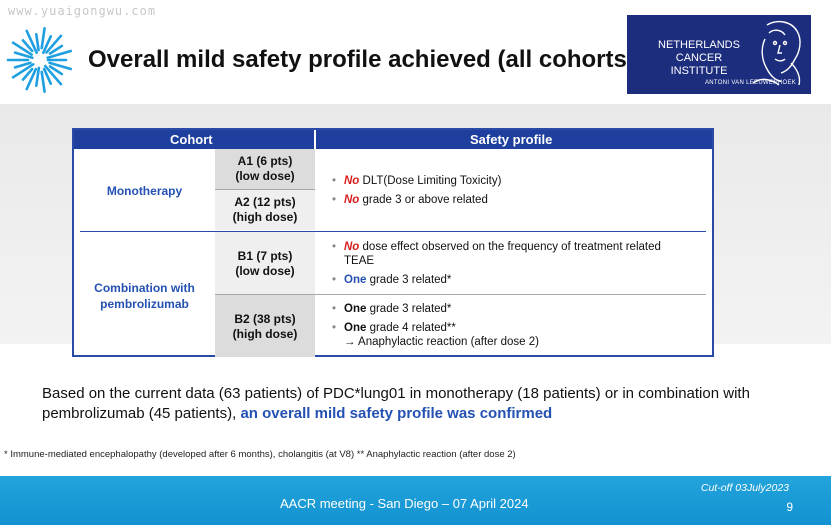  Describe the element at coordinates (744, 488) in the screenshot. I see `cutoff-date: Cut-off 03July2023` at that location.